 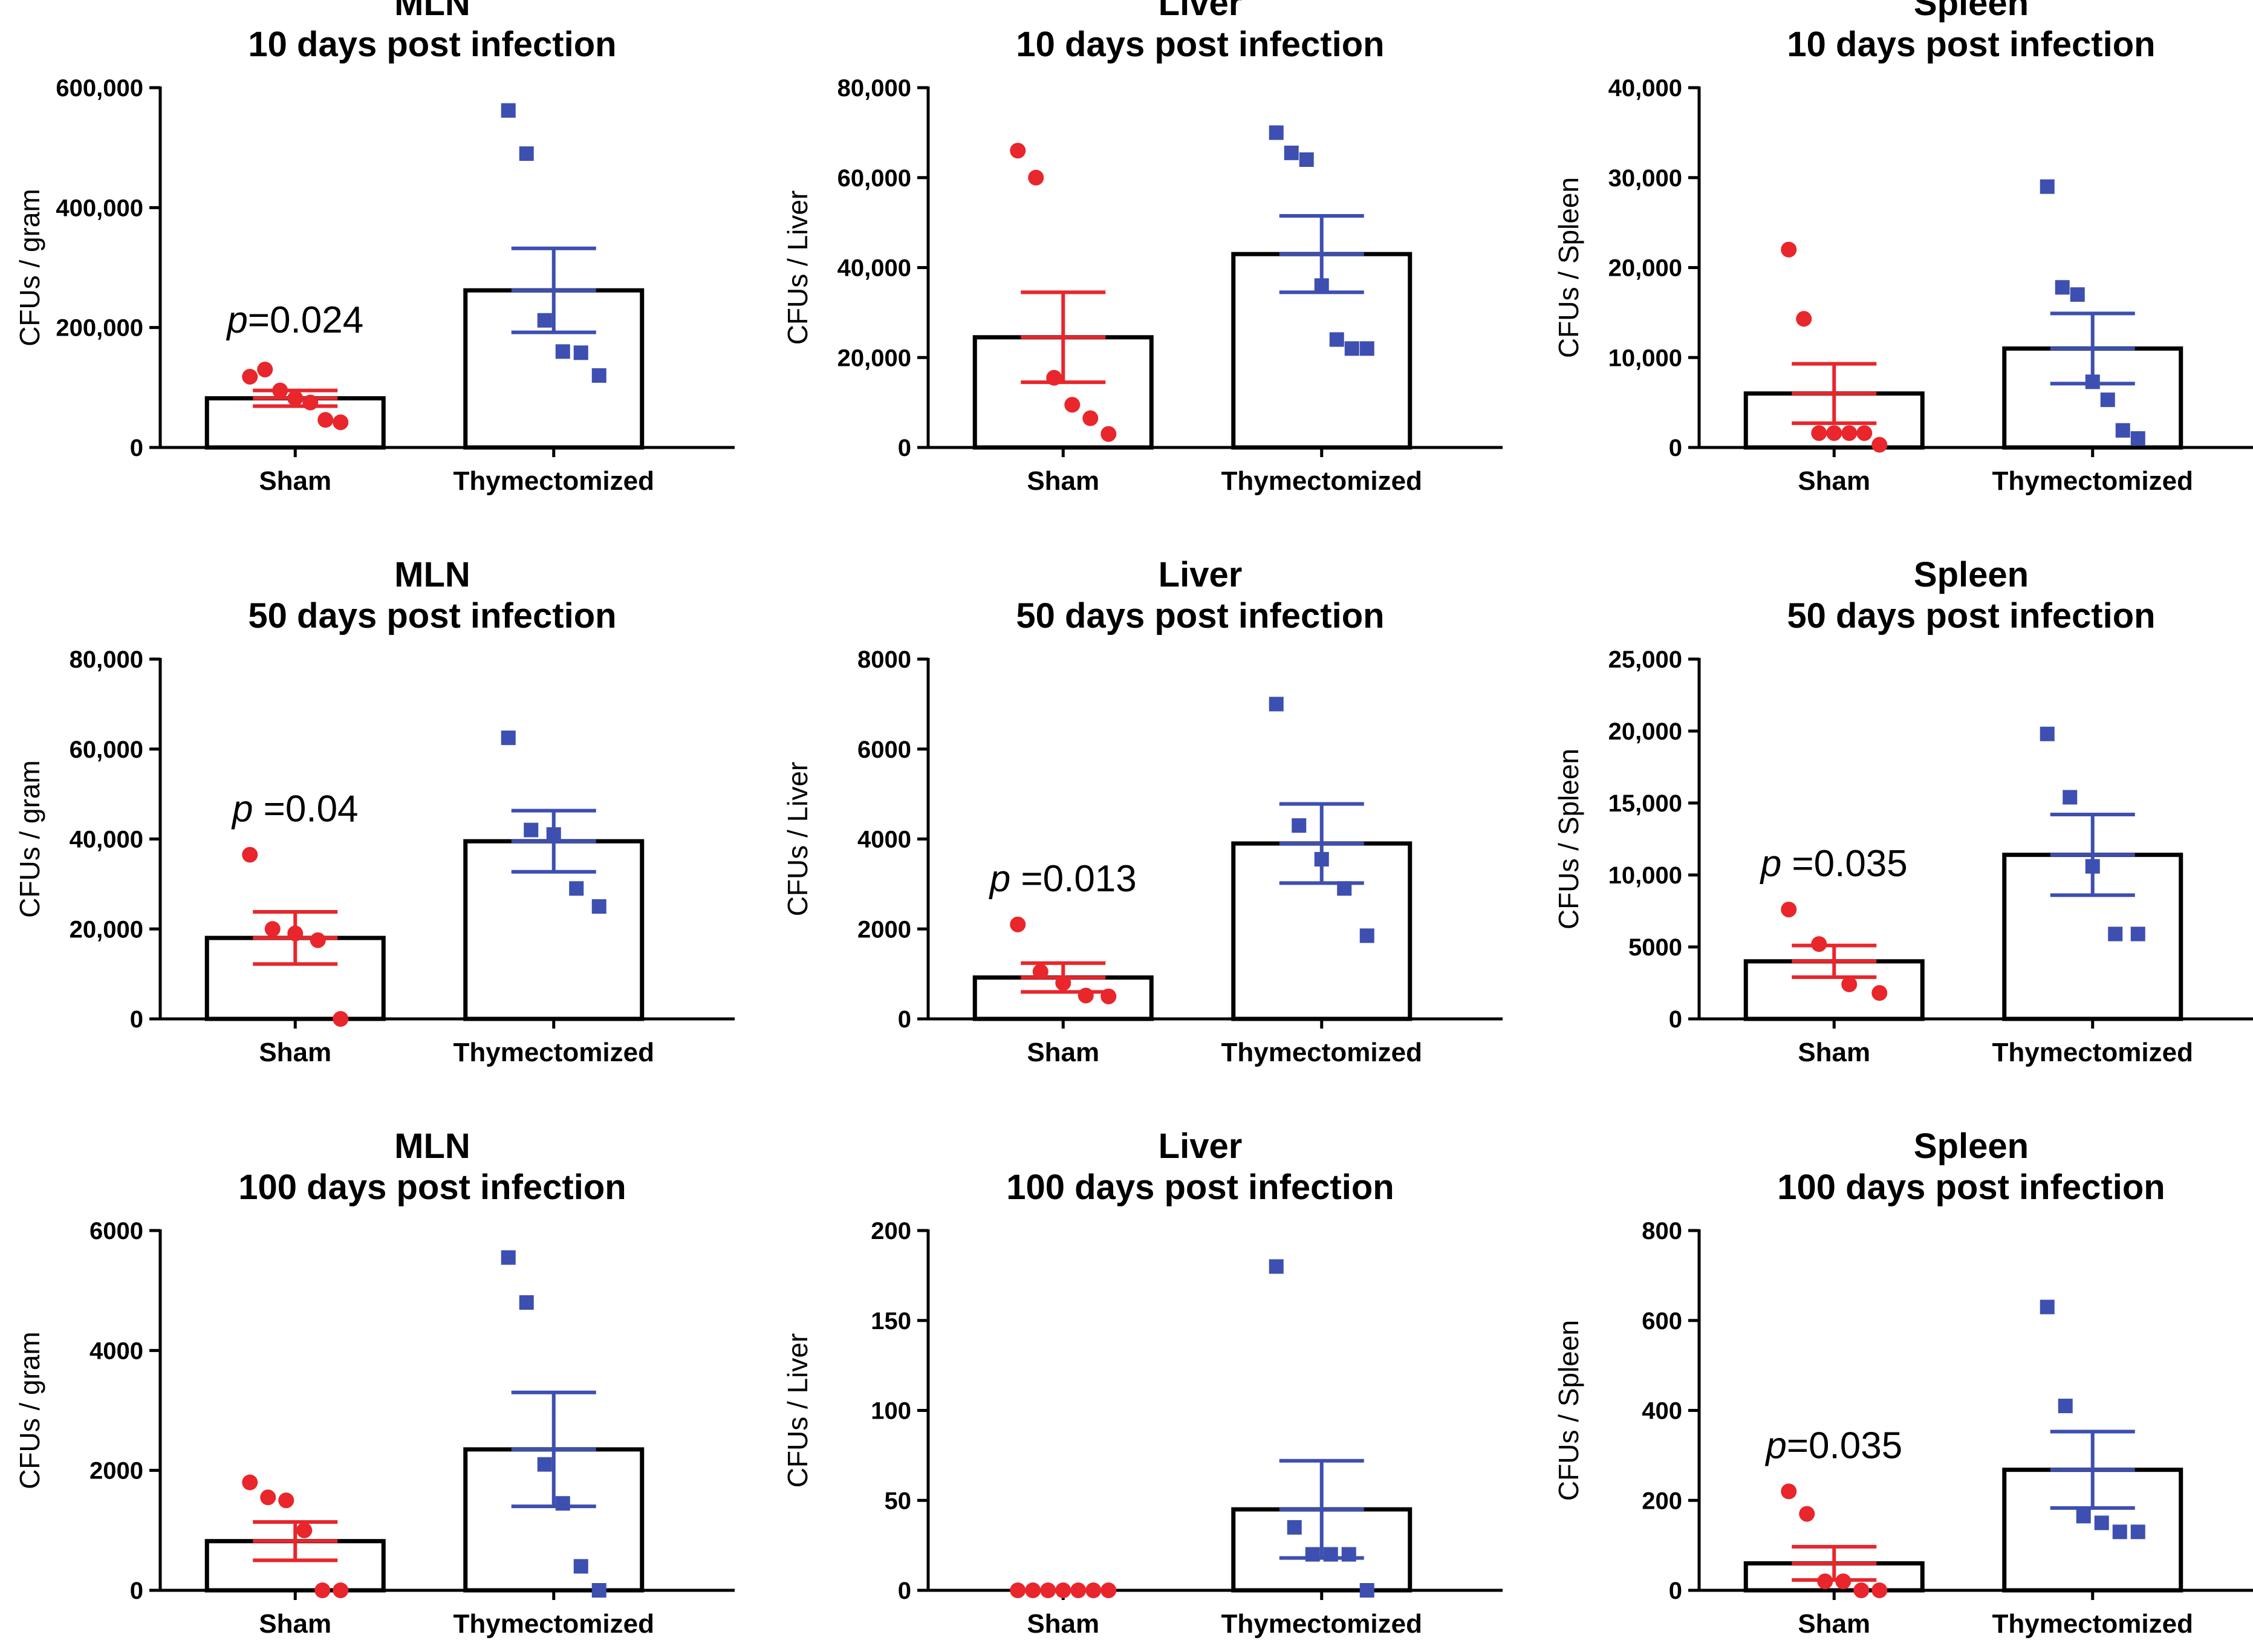 What do you see at coordinates (1662, 1231) in the screenshot?
I see `y-tick-label: 800` at bounding box center [1662, 1231].